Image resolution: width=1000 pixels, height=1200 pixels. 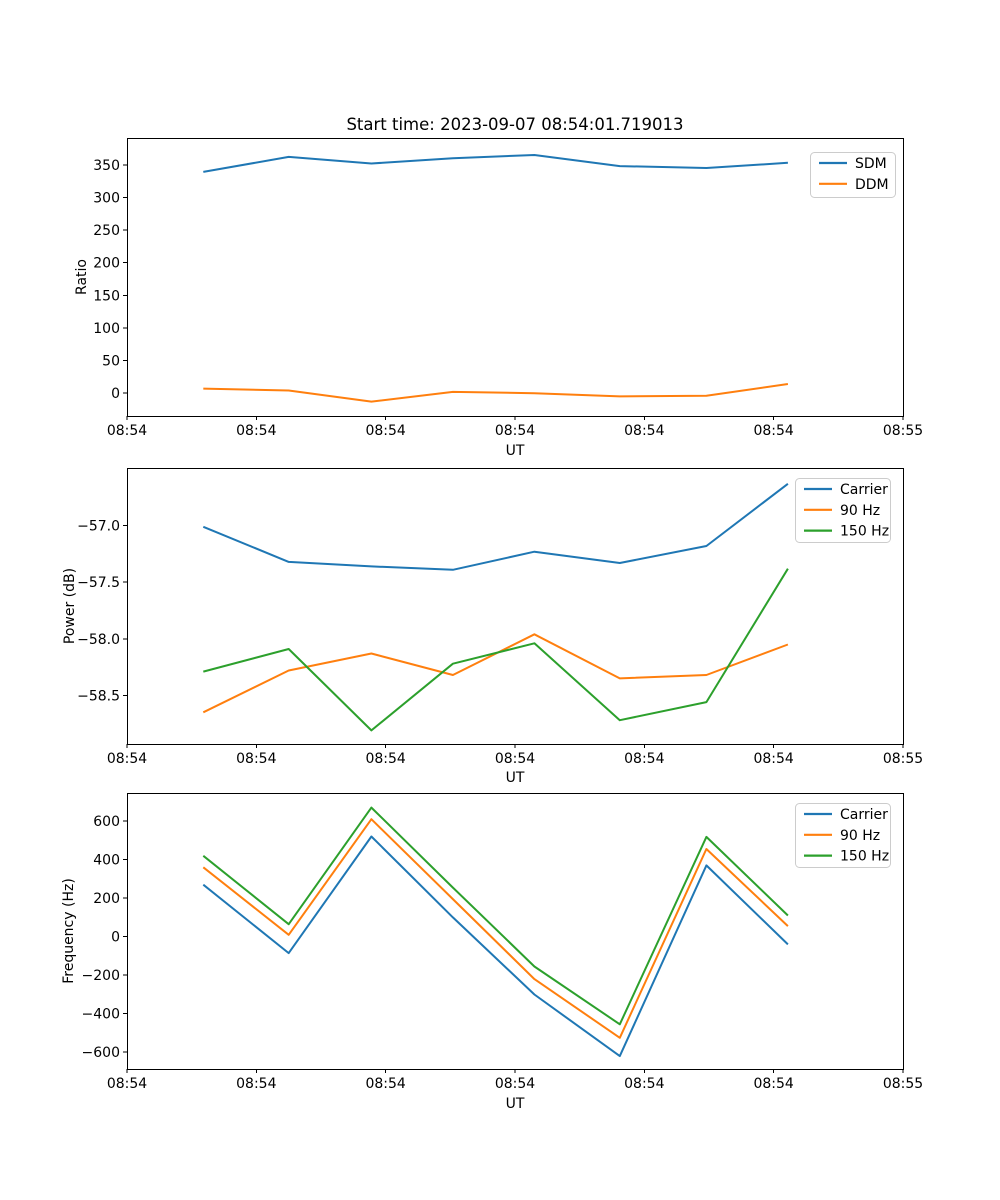 What do you see at coordinates (106, 231) in the screenshot?
I see `y-tick-label: 250` at bounding box center [106, 231].